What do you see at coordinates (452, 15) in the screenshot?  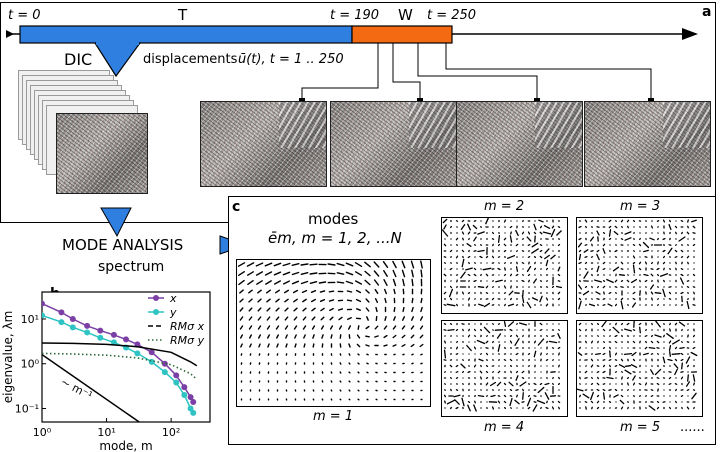 I see `t250-label: t = 250` at bounding box center [452, 15].